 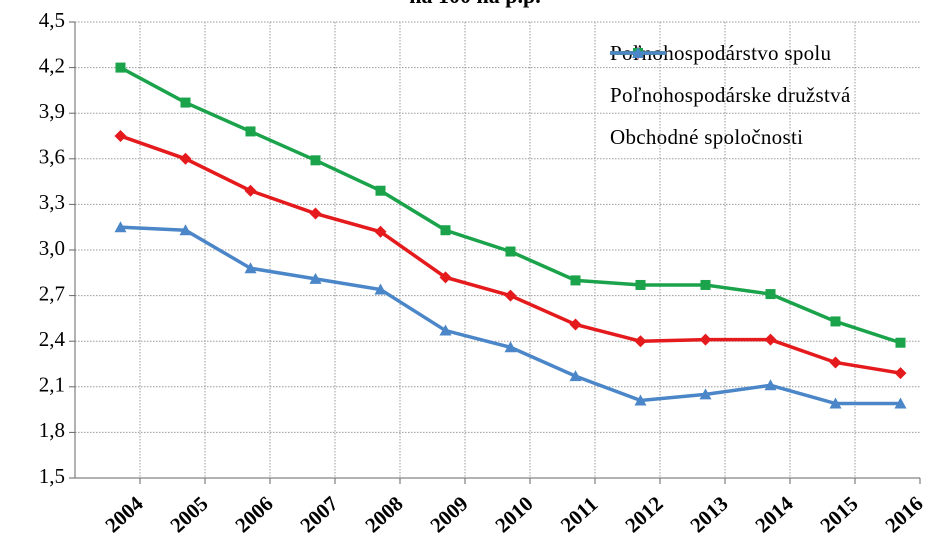 I want to click on x-tick-label: 2008, so click(x=383, y=514).